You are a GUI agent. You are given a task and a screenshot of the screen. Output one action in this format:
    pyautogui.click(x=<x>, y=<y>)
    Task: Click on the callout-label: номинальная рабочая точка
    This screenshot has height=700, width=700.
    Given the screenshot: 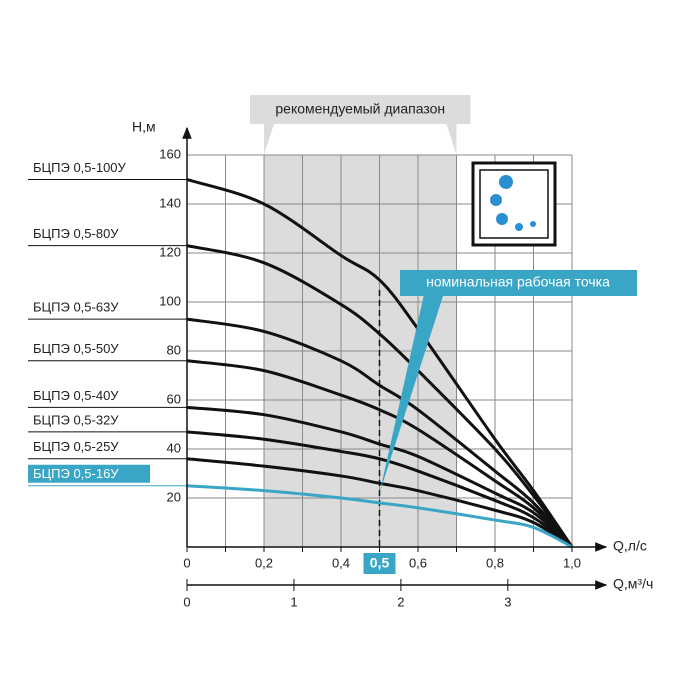 What is the action you would take?
    pyautogui.click(x=518, y=282)
    